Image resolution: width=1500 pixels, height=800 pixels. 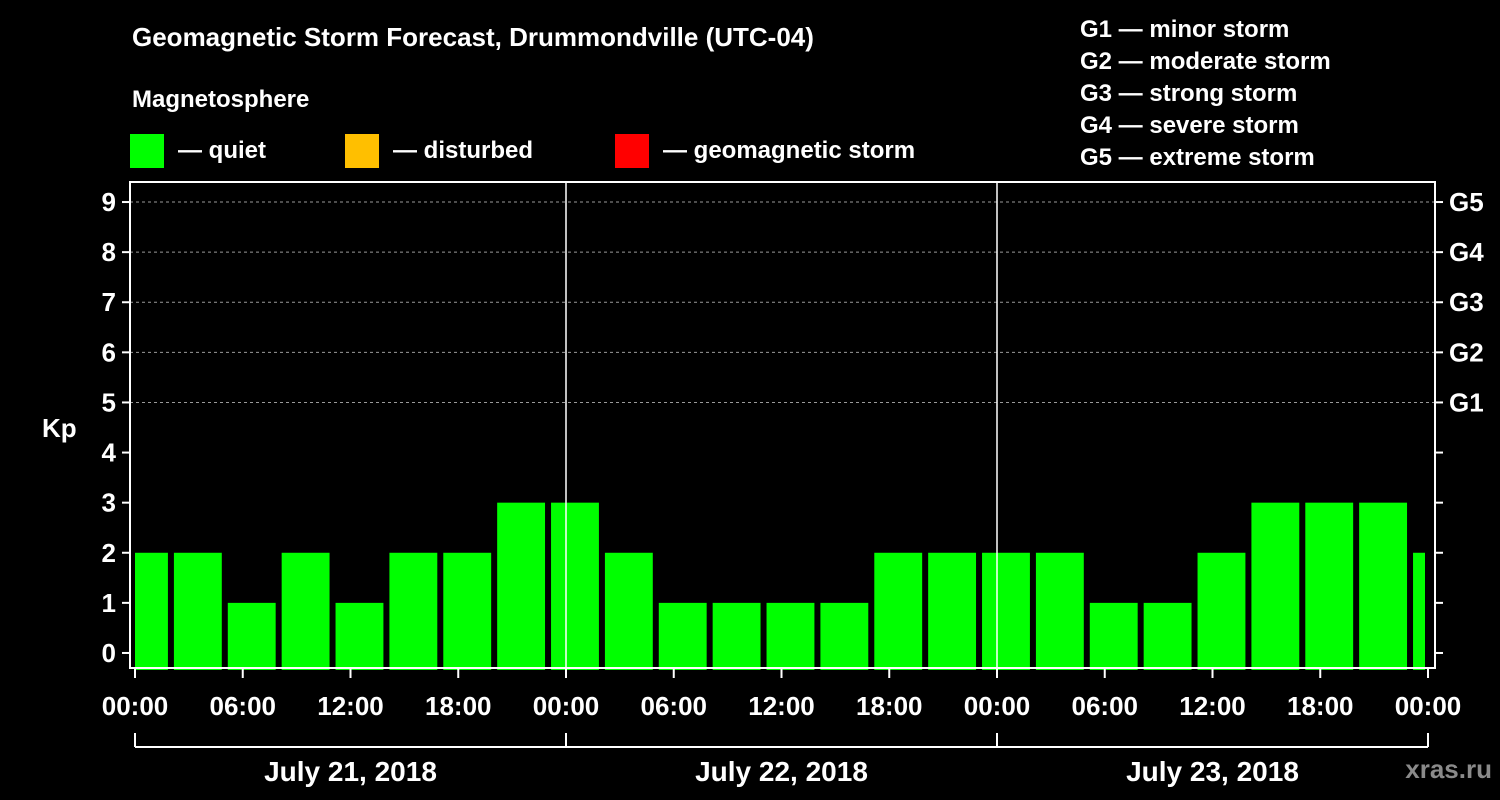 I want to click on y-tick-label: 1, so click(x=109, y=603).